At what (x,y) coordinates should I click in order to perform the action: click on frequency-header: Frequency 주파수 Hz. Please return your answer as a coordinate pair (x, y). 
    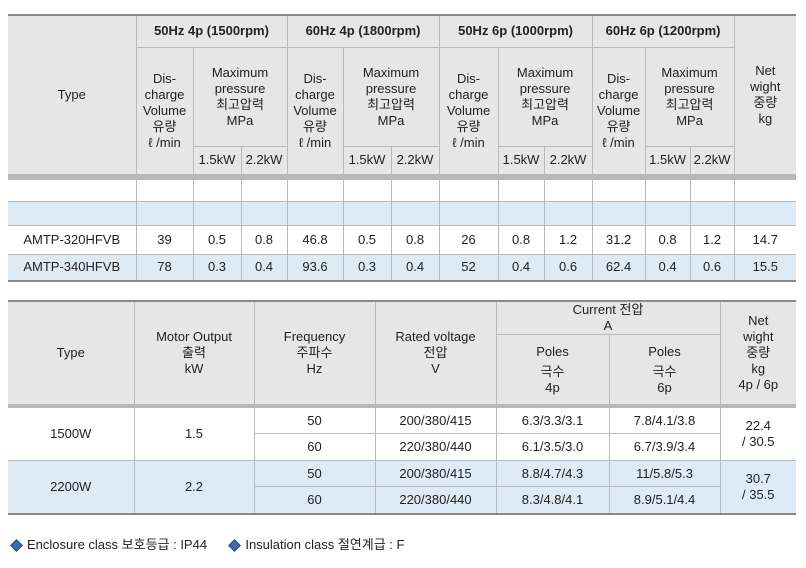
    Looking at the image, I should click on (314, 352).